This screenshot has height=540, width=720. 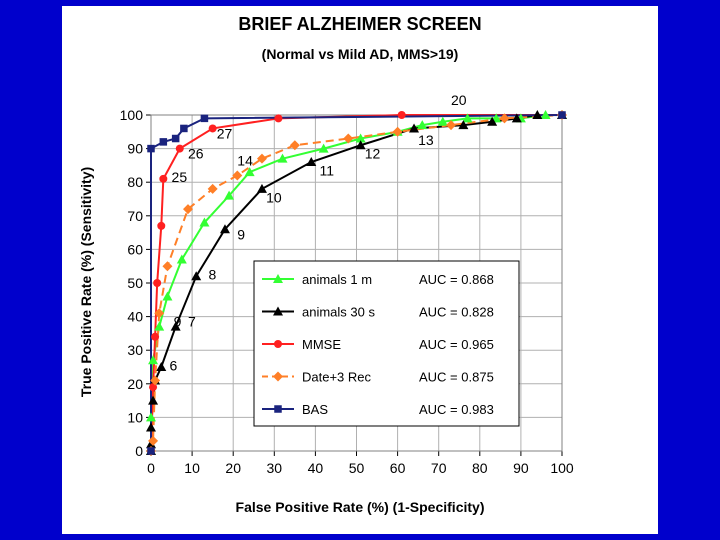 I want to click on point-annotation: 10, so click(x=274, y=197).